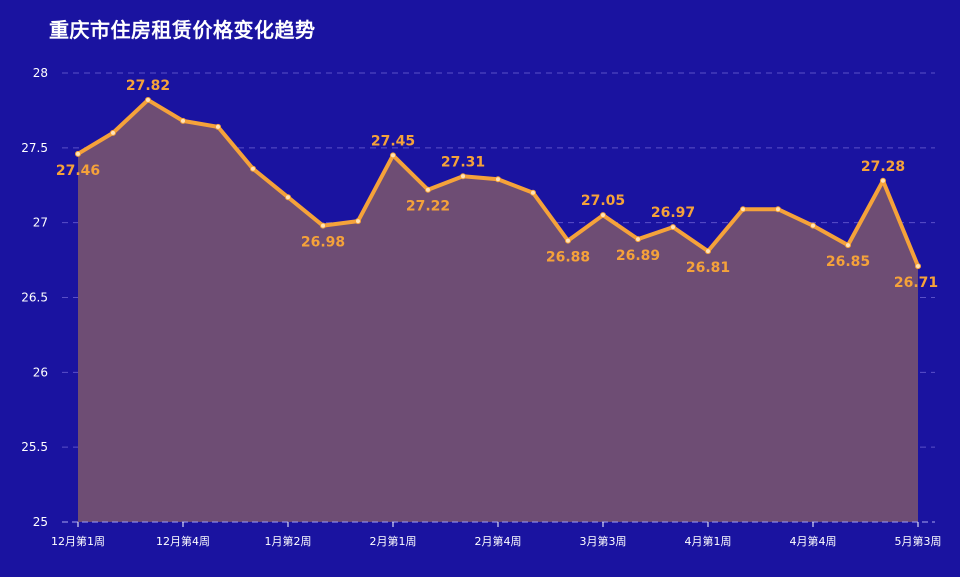  I want to click on data-label: 27.45, so click(393, 141).